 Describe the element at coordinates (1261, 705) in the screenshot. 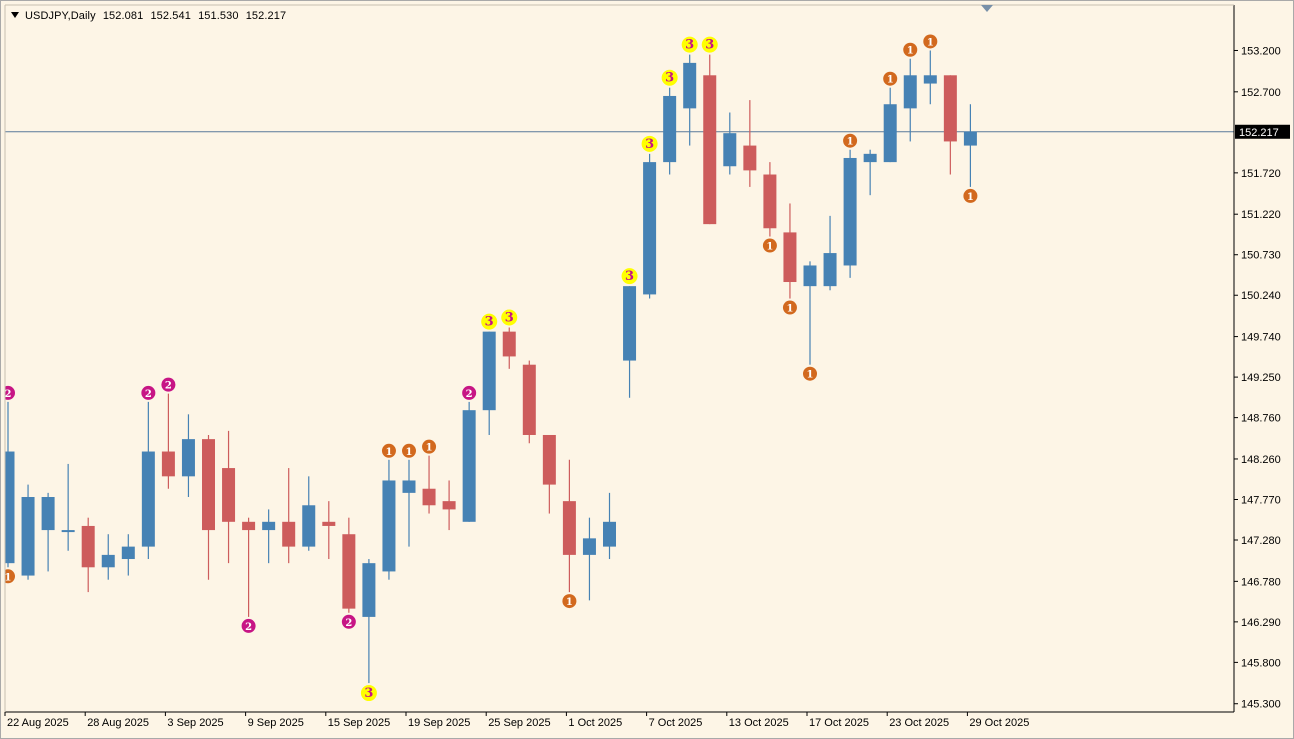

I see `y-tick-label: 145.300` at that location.